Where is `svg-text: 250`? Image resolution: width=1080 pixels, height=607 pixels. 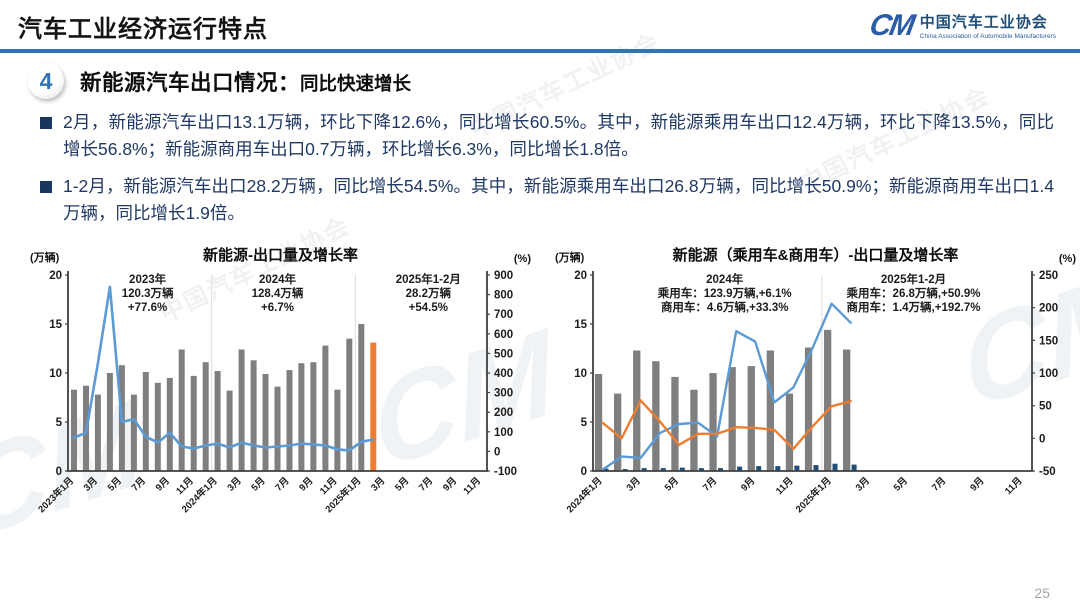
svg-text: 250 is located at coordinates (1048, 276).